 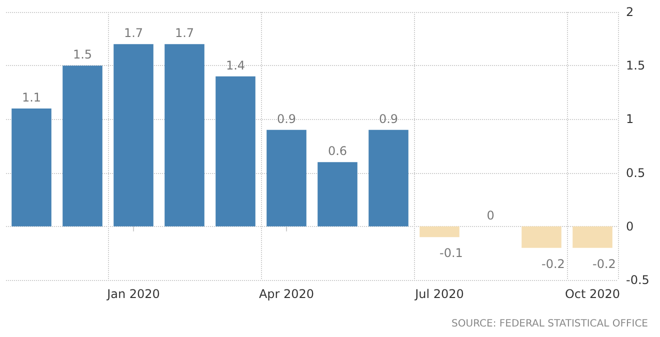 I want to click on data-label: 1.5, so click(x=82, y=55).